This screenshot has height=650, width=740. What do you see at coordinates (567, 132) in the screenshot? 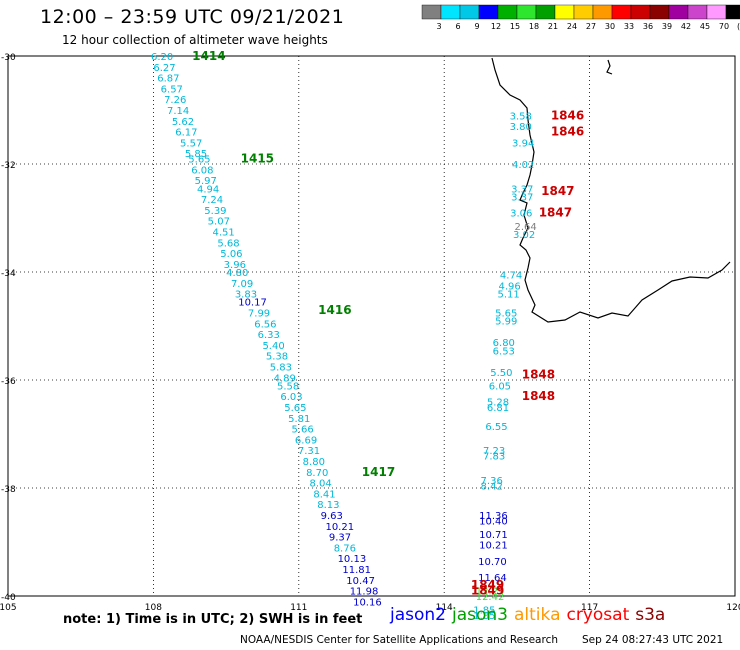
I see `orbit-pass-label: 1846` at bounding box center [567, 132].